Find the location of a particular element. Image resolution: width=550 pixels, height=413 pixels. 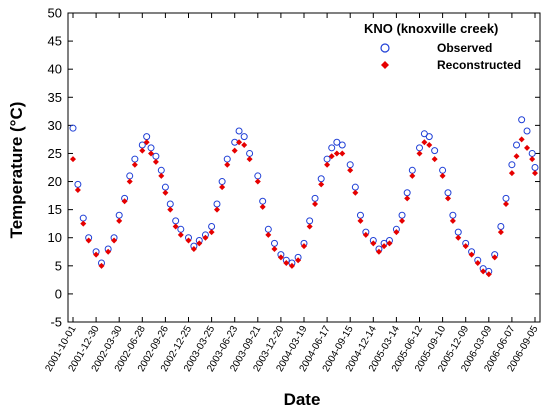

y-tick-label: 15 is located at coordinates (55, 209).